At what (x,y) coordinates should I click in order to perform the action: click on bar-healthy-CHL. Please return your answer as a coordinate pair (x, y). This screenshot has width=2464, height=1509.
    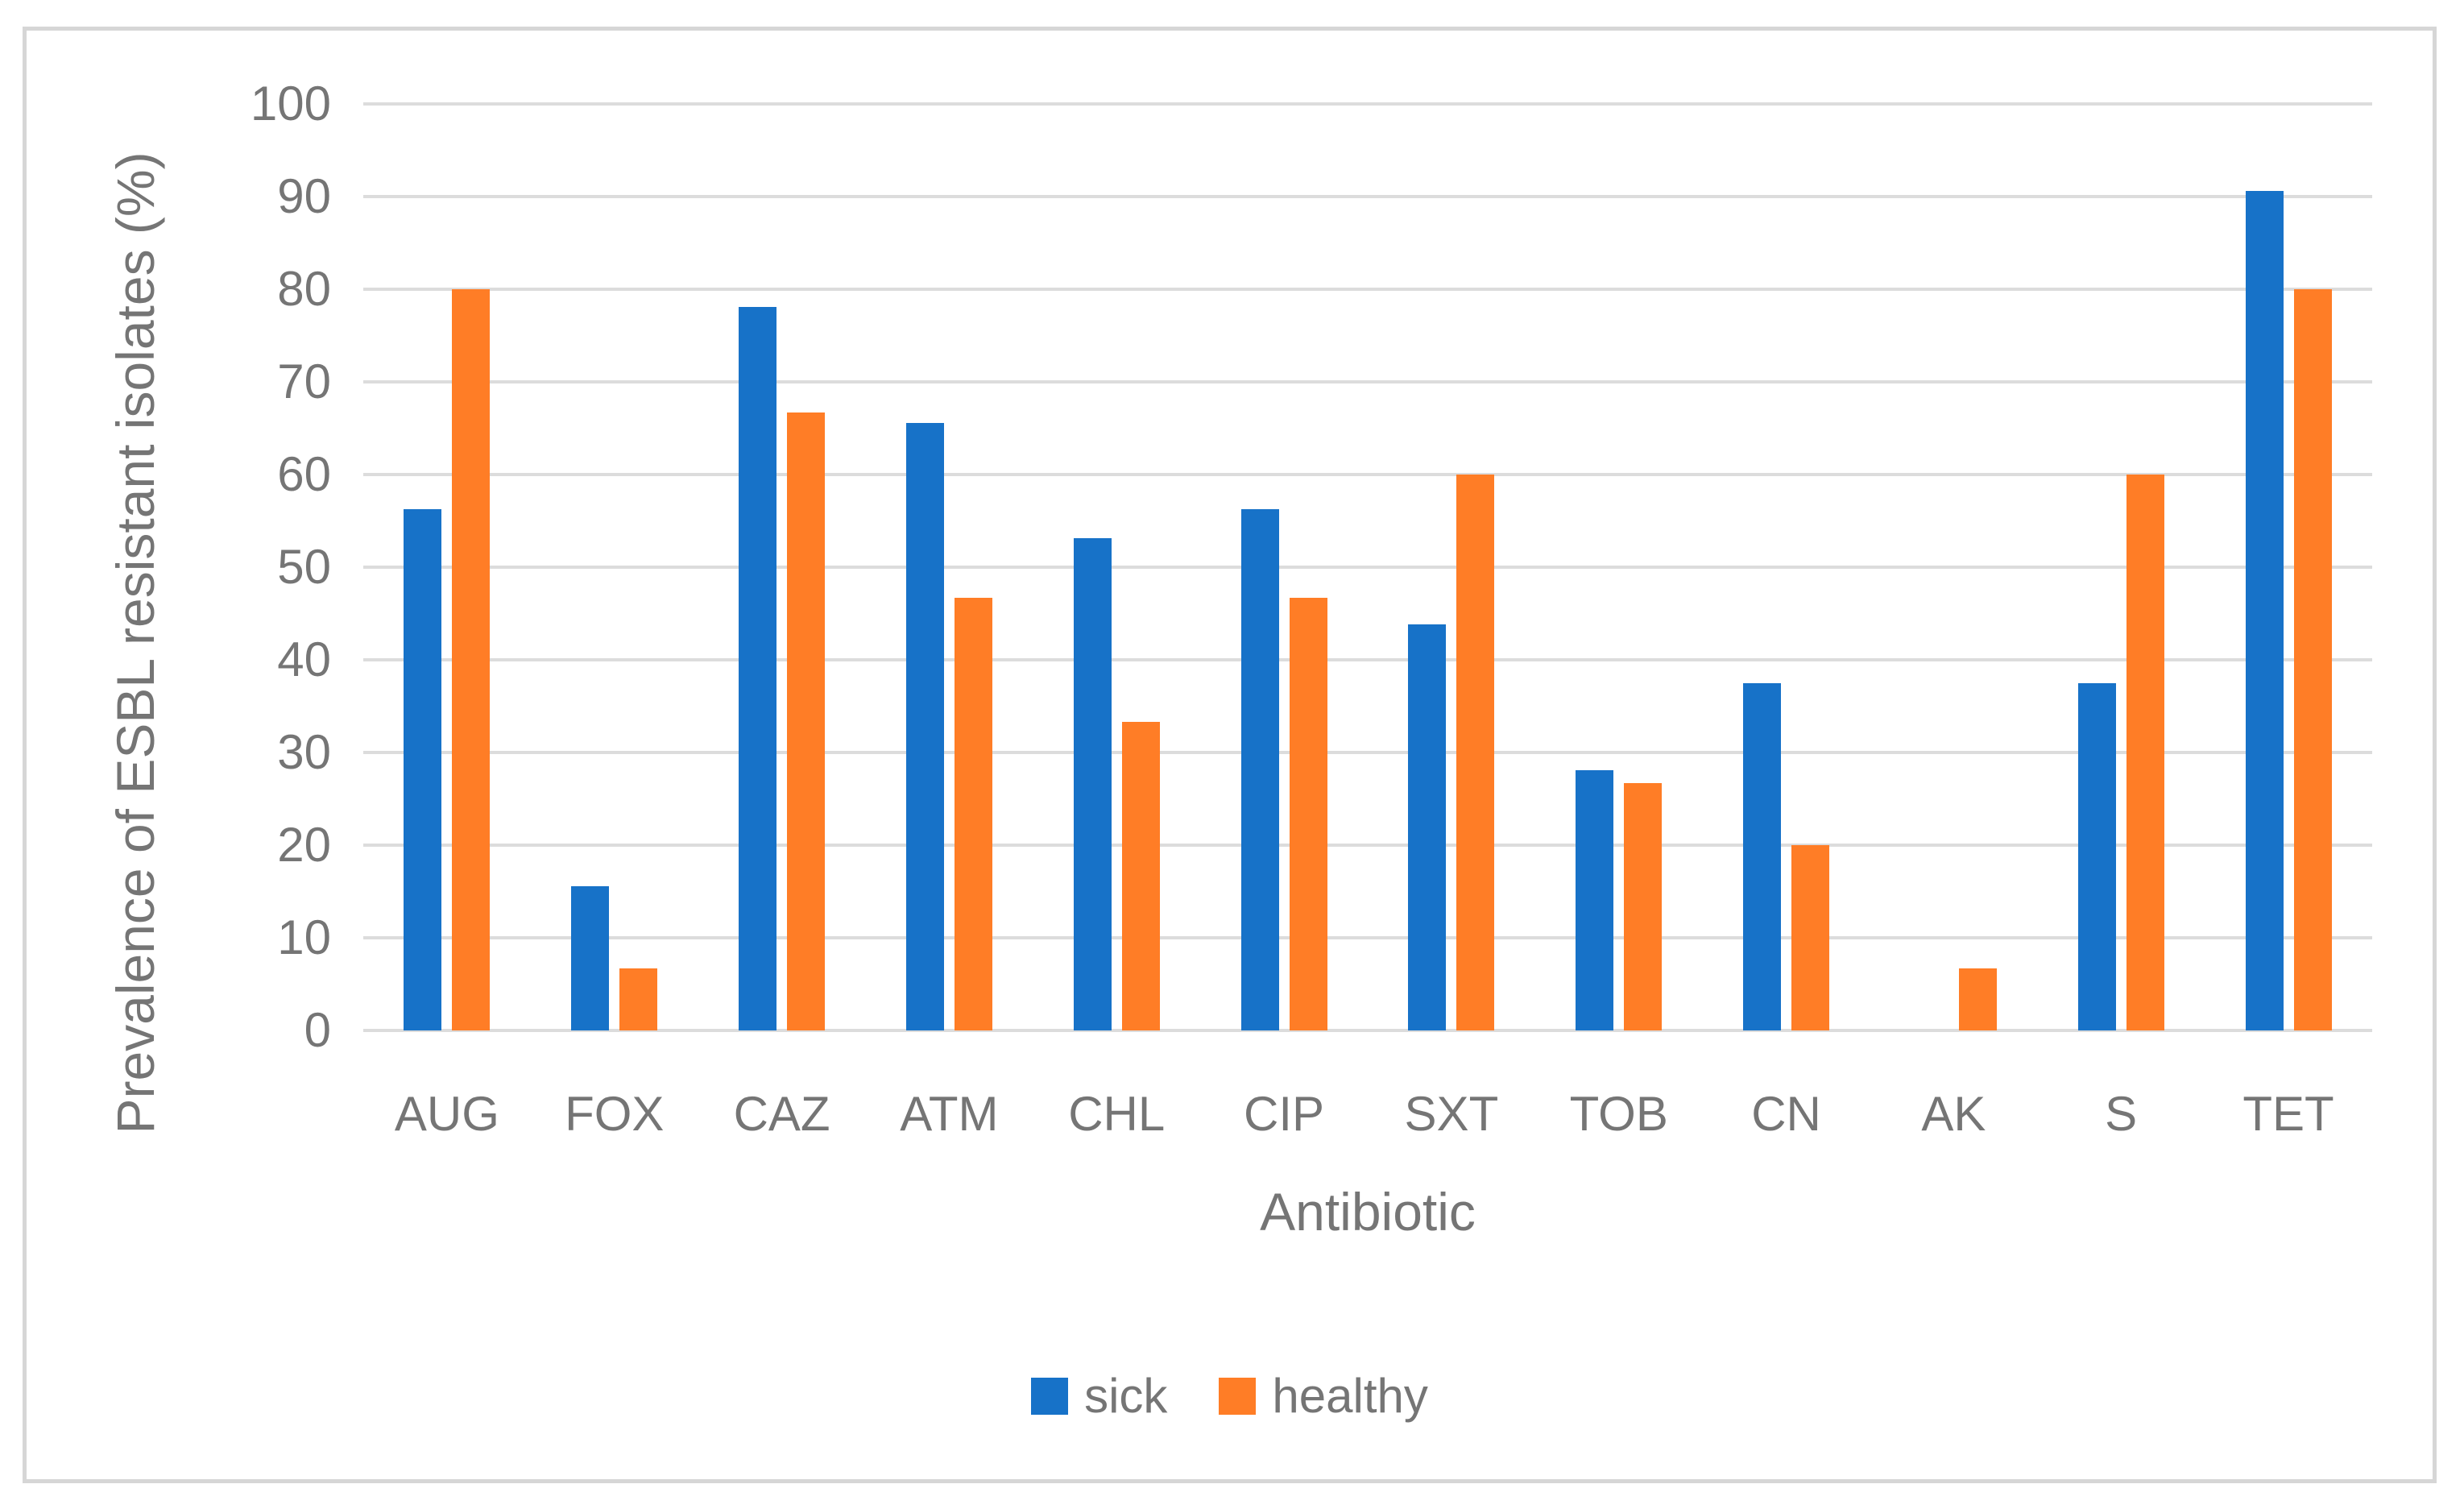
    Looking at the image, I should click on (1140, 876).